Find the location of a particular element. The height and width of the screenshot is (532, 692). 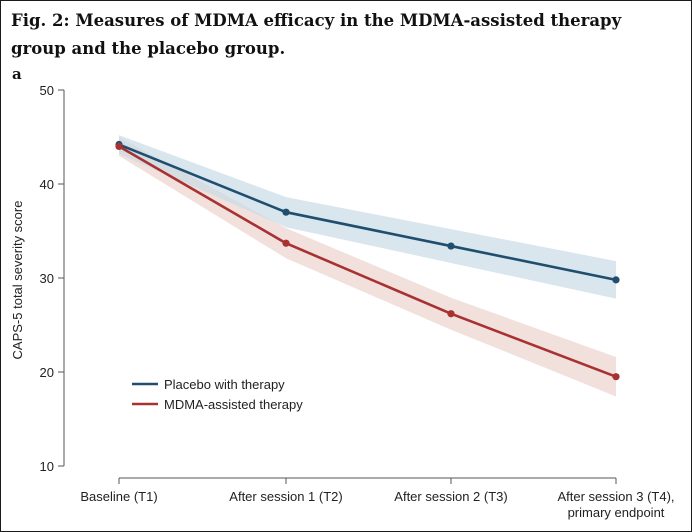

legend-label: MDMA-assisted therapy is located at coordinates (233, 404).